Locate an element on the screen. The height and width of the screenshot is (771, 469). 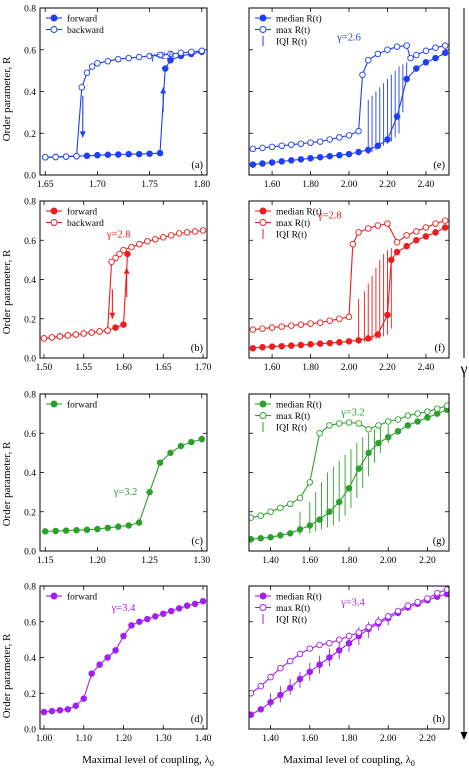
y-tick-label: 0.0 is located at coordinates (30, 731).